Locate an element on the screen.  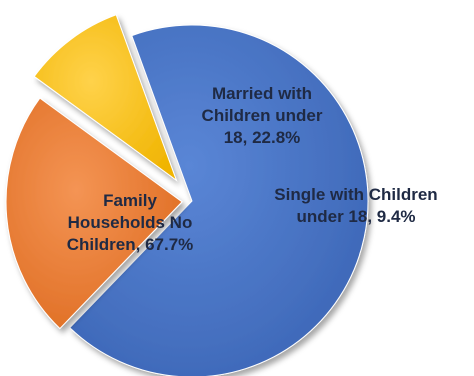
slice-label-2: Married with Children under 18, 22.8% is located at coordinates (262, 115).